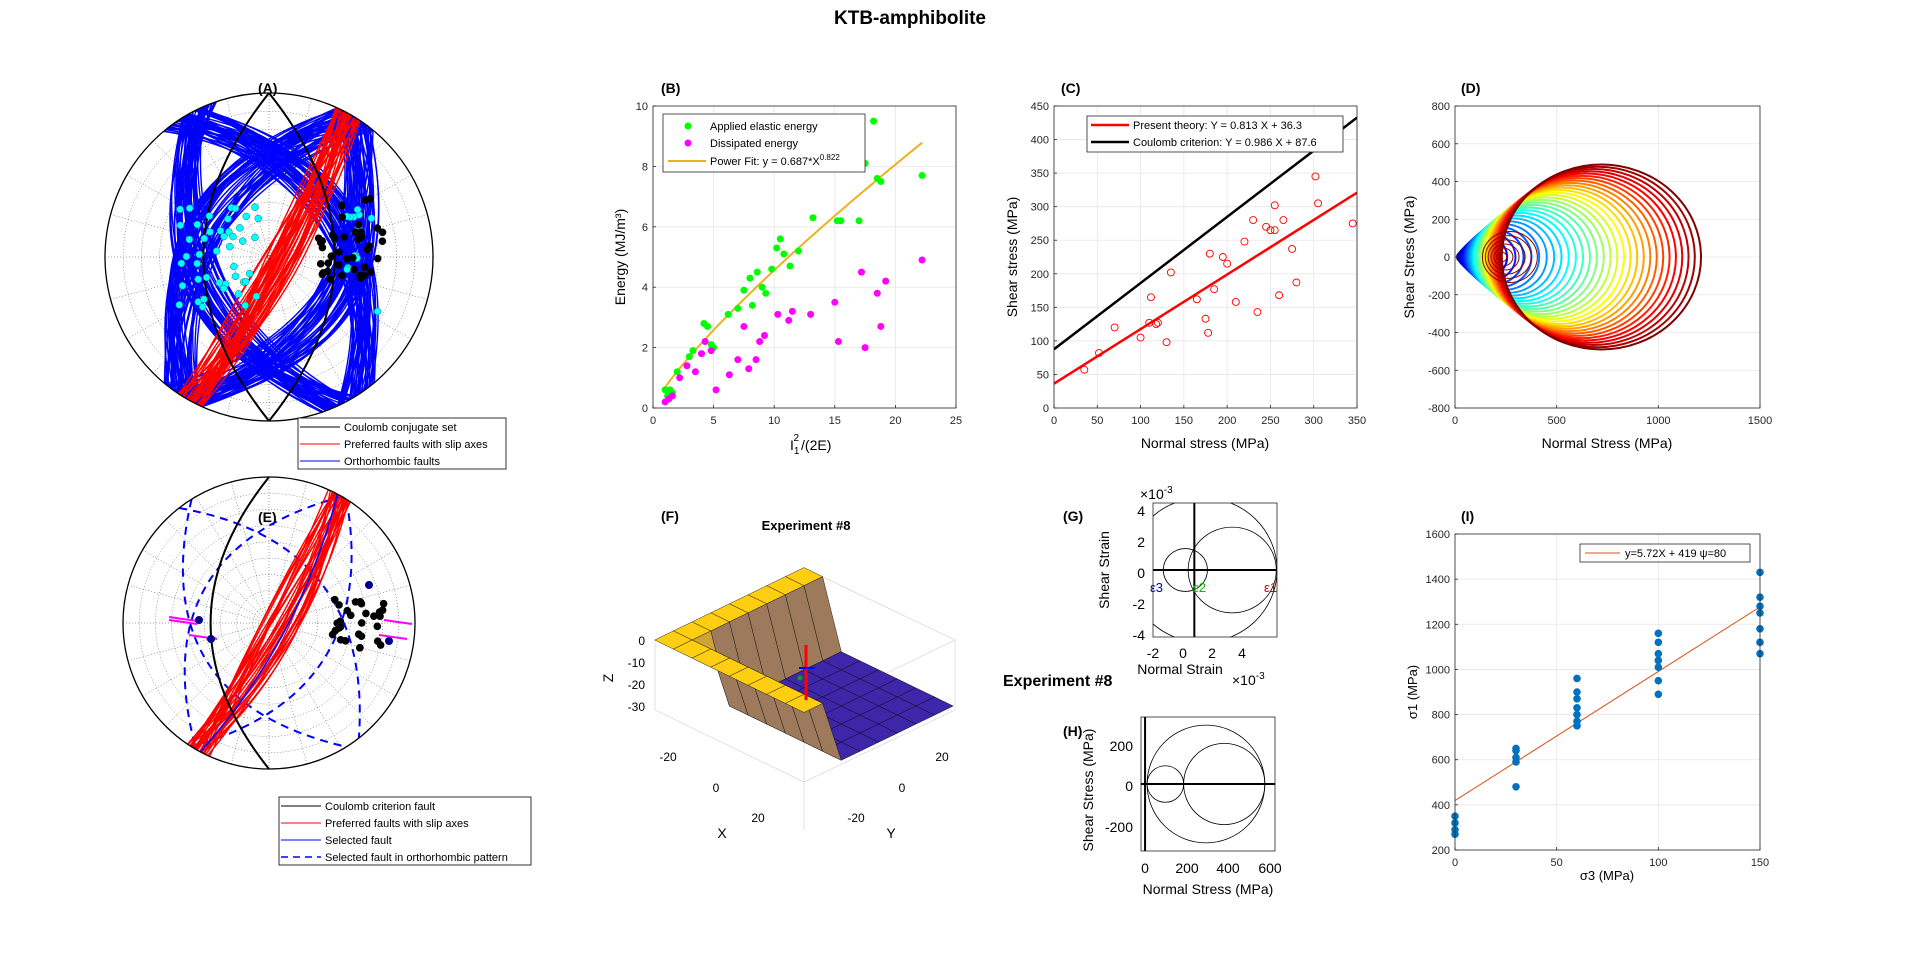  Describe the element at coordinates (810, 445) in the screenshot. I see `panel-b-xlabel: I1 2/(2E)` at that location.